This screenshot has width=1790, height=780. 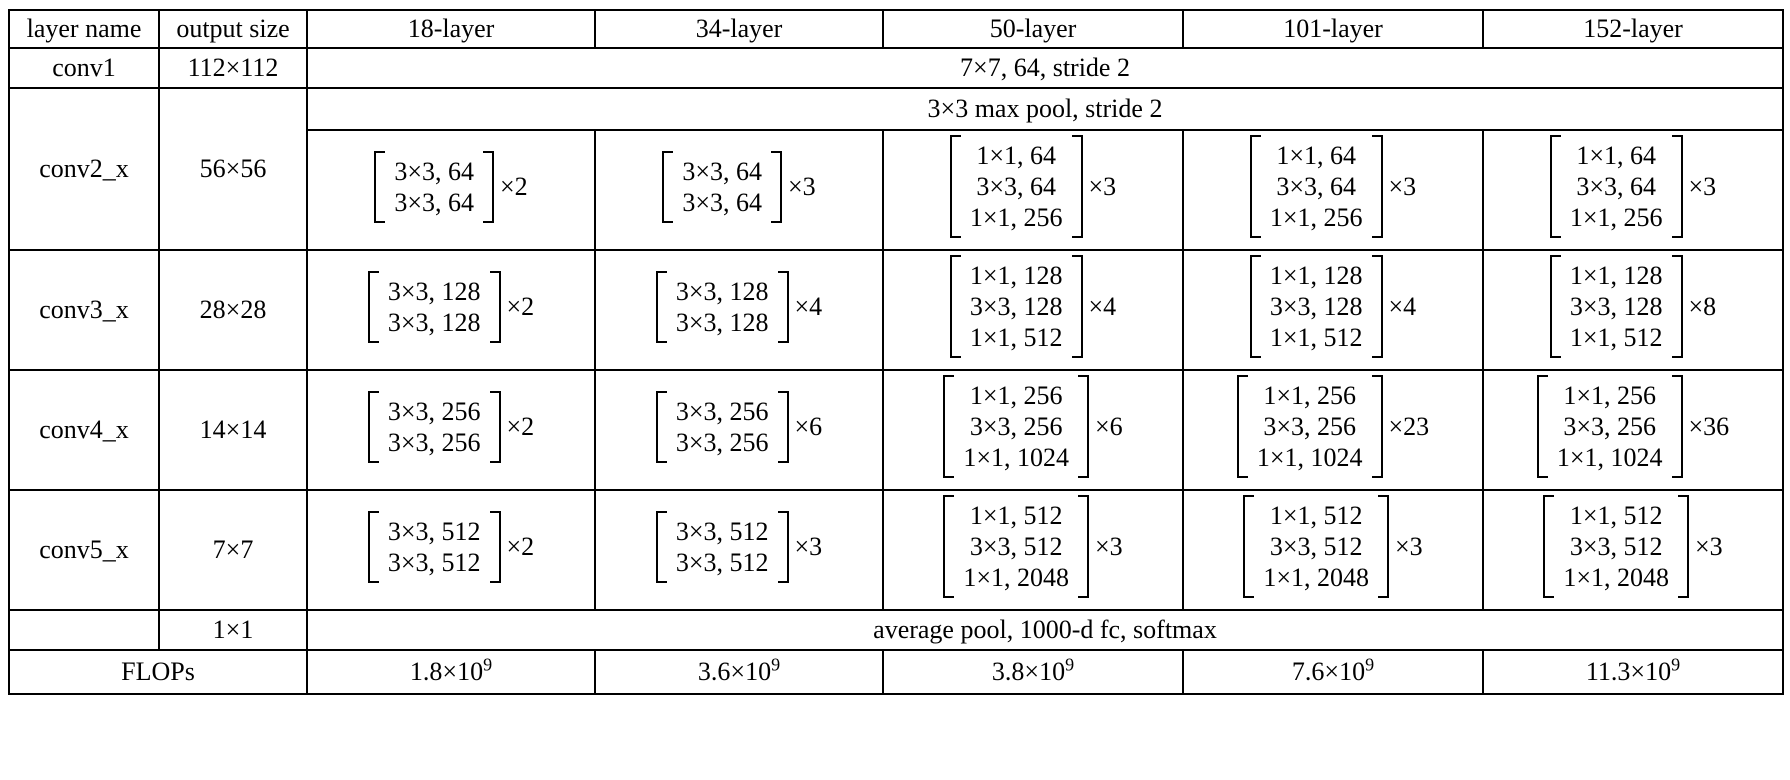 I want to click on block-cell-conv4-34layer: 3×3, 256 3×3, 256 ×6, so click(x=739, y=430).